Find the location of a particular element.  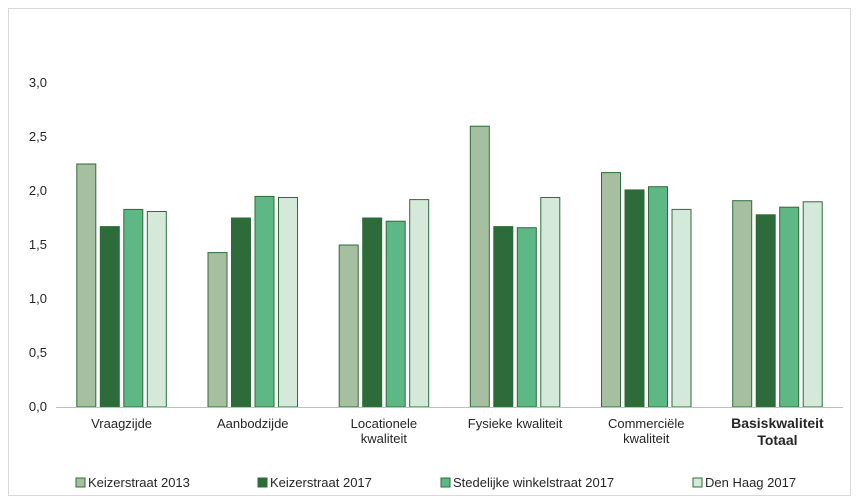

y-tick-label: 1,0 is located at coordinates (38, 298).